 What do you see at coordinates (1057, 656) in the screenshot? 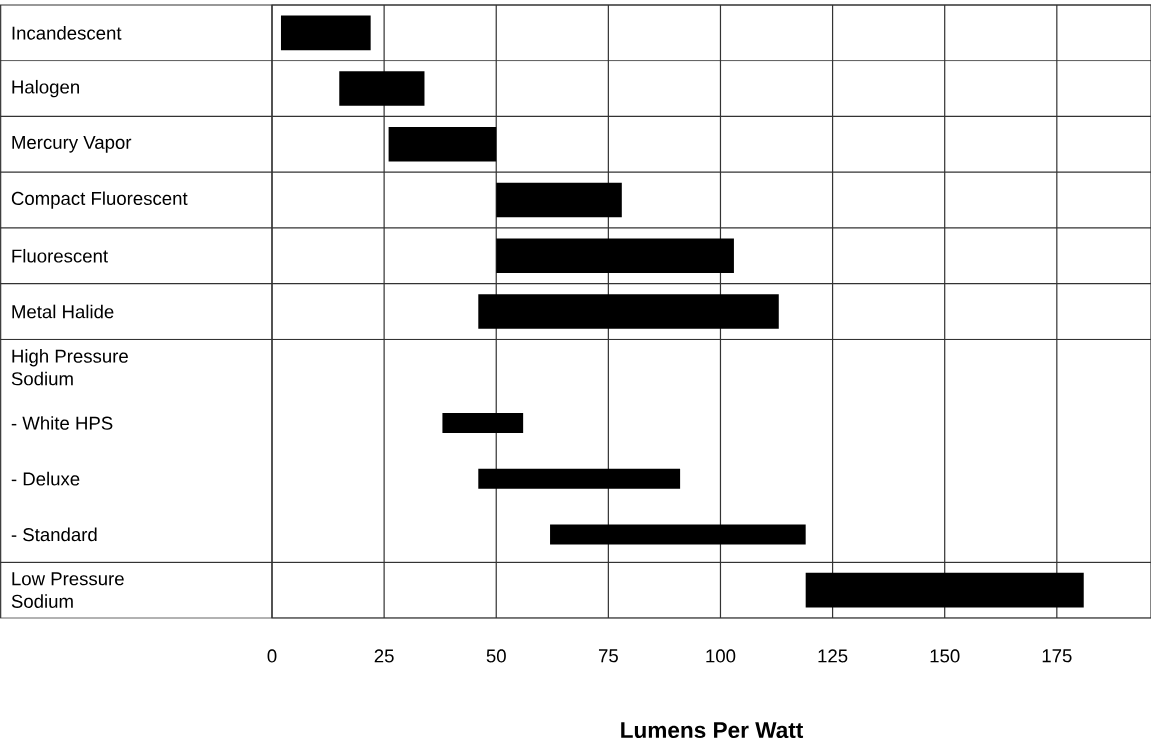
I see `x-tick-label: 175` at bounding box center [1057, 656].